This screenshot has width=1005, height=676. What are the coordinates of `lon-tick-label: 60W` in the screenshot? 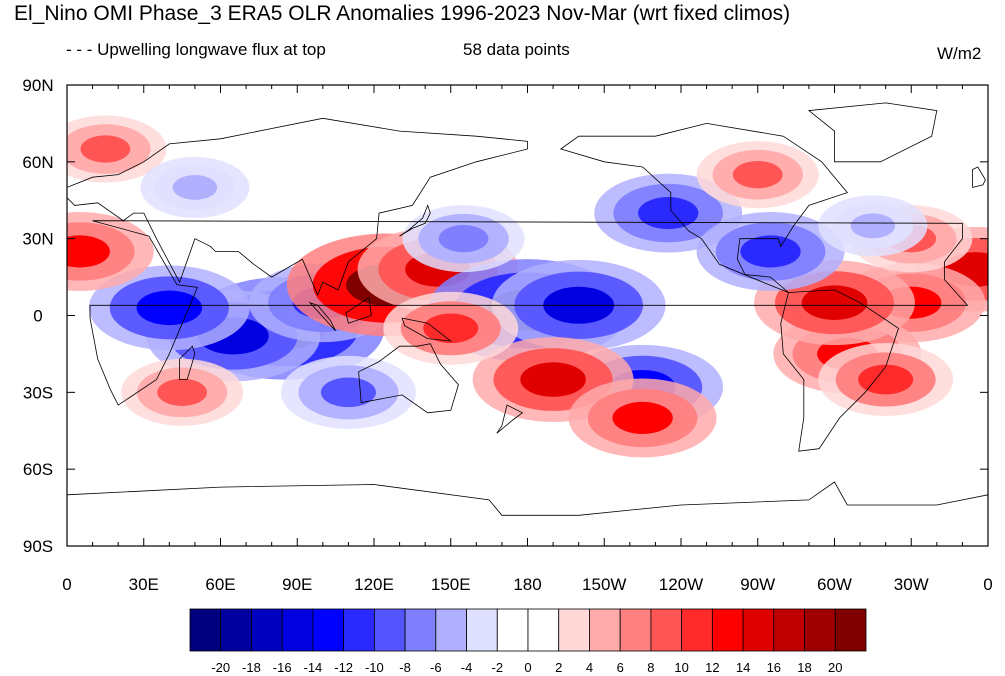 It's located at (834, 584).